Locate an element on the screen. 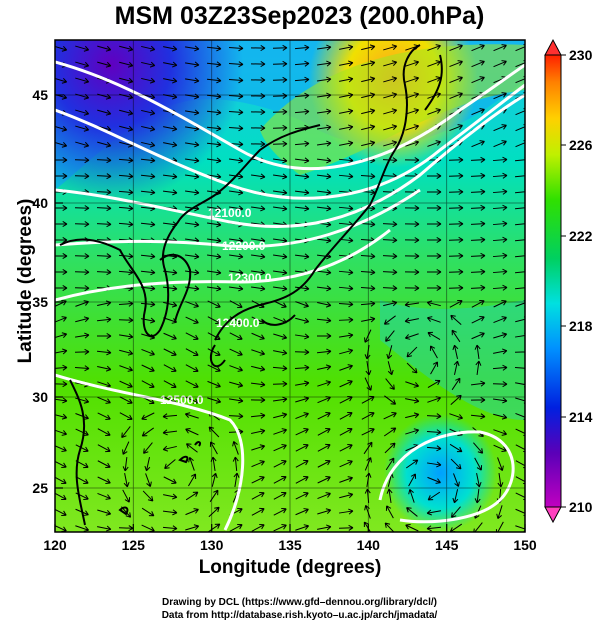 The image size is (599, 625). colorbar-max-arrow is located at coordinates (553, 47).